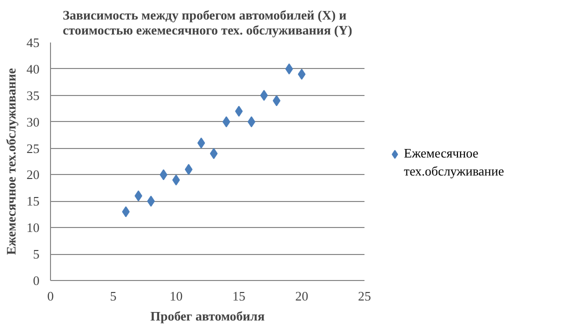 The height and width of the screenshot is (332, 564). What do you see at coordinates (239, 296) in the screenshot?
I see `x-tick-label: 15` at bounding box center [239, 296].